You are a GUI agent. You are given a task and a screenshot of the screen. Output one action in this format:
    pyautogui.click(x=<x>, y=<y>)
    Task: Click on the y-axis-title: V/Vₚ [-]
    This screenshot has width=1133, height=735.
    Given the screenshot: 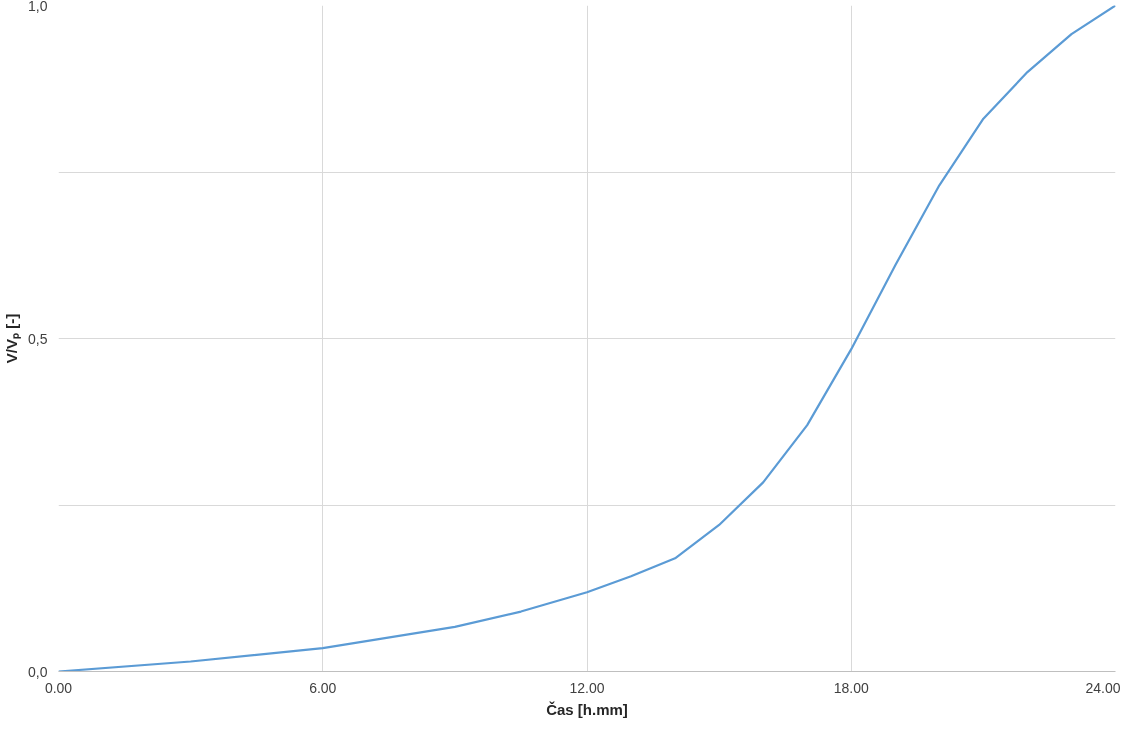 What is the action you would take?
    pyautogui.click(x=12, y=338)
    